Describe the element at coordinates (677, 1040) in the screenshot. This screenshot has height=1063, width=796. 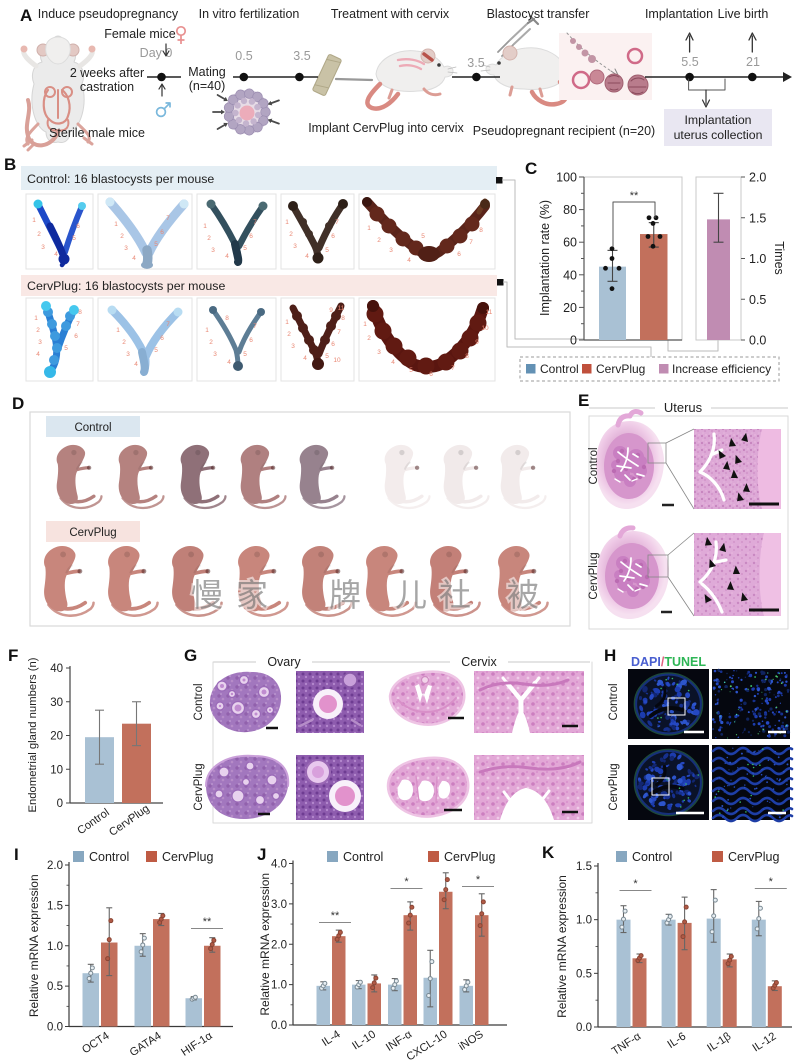
I see `svg-text: IL-6` at that location.